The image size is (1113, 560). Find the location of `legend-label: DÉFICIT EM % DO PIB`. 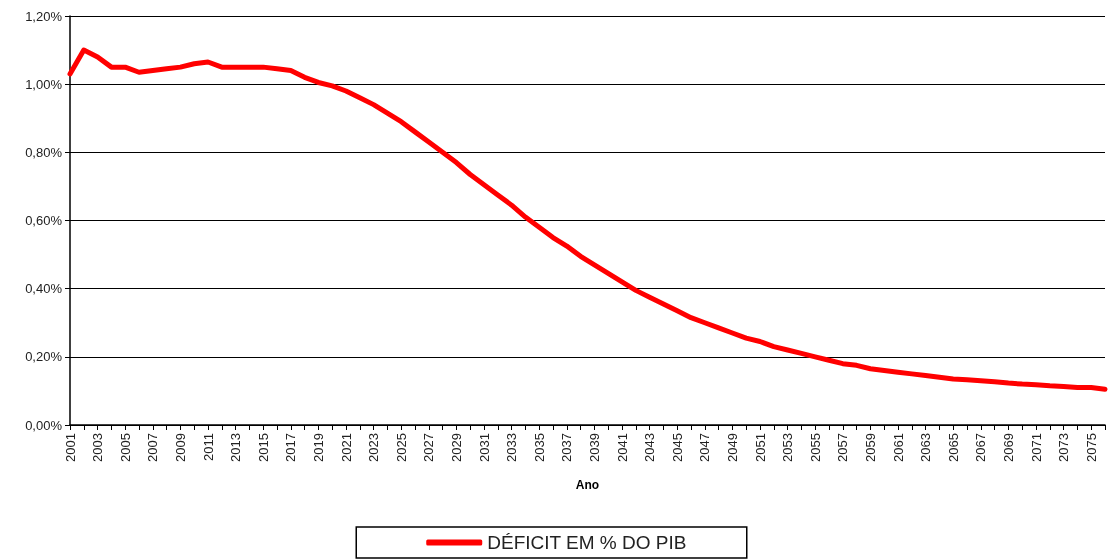

legend-label: DÉFICIT EM % DO PIB is located at coordinates (587, 542).